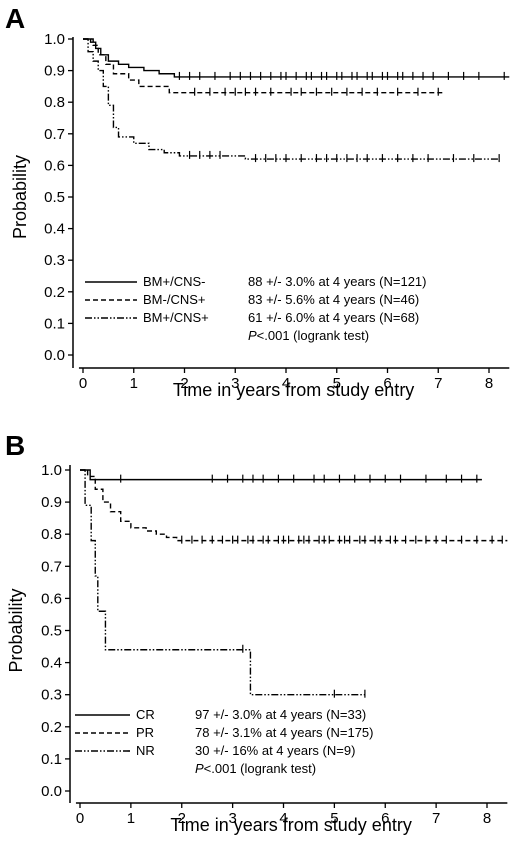  What do you see at coordinates (284, 732) in the screenshot?
I see `legend-stat: 78 +/- 3.1% at 4 years (N=175)` at bounding box center [284, 732].